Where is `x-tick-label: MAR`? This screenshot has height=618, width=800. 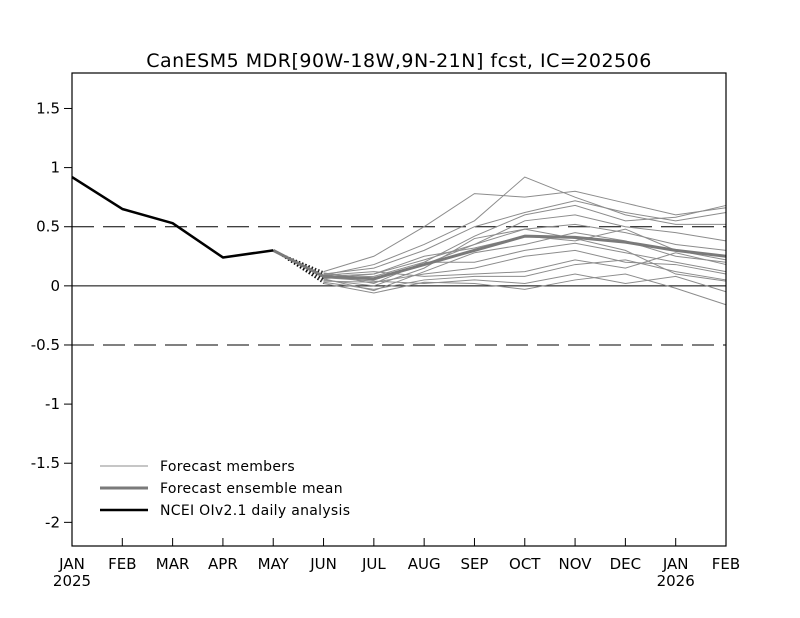 x-tick-label: MAR is located at coordinates (173, 564).